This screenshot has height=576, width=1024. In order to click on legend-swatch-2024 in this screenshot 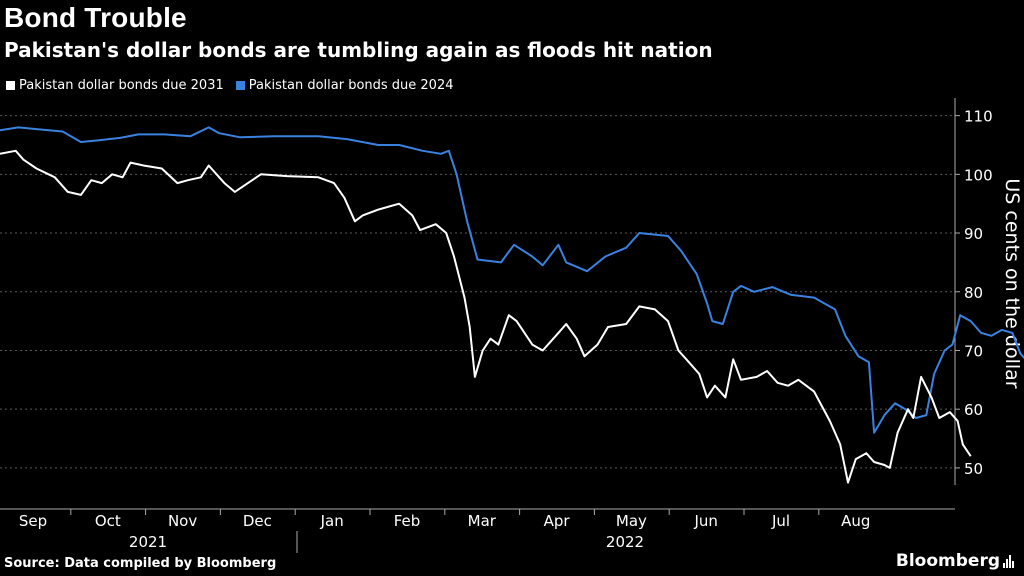, I will do `click(240, 85)`.